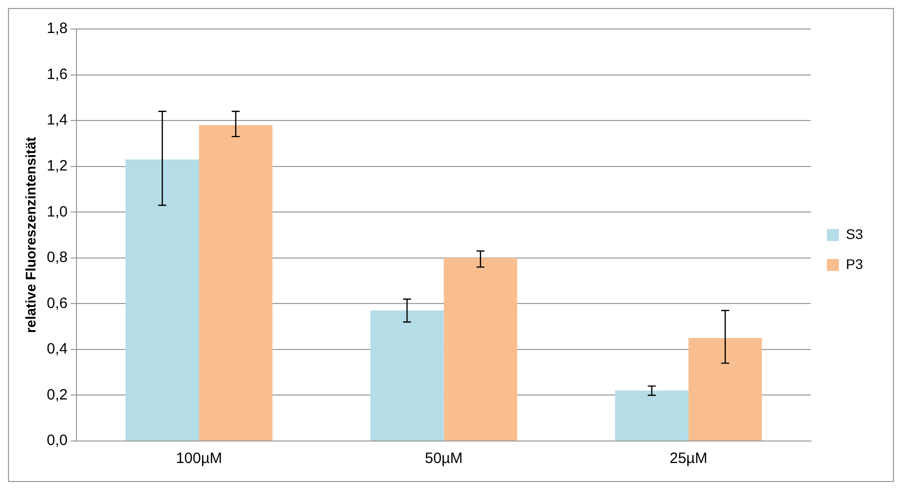 The width and height of the screenshot is (902, 490). I want to click on y-tick-label: 1,0, so click(57, 211).